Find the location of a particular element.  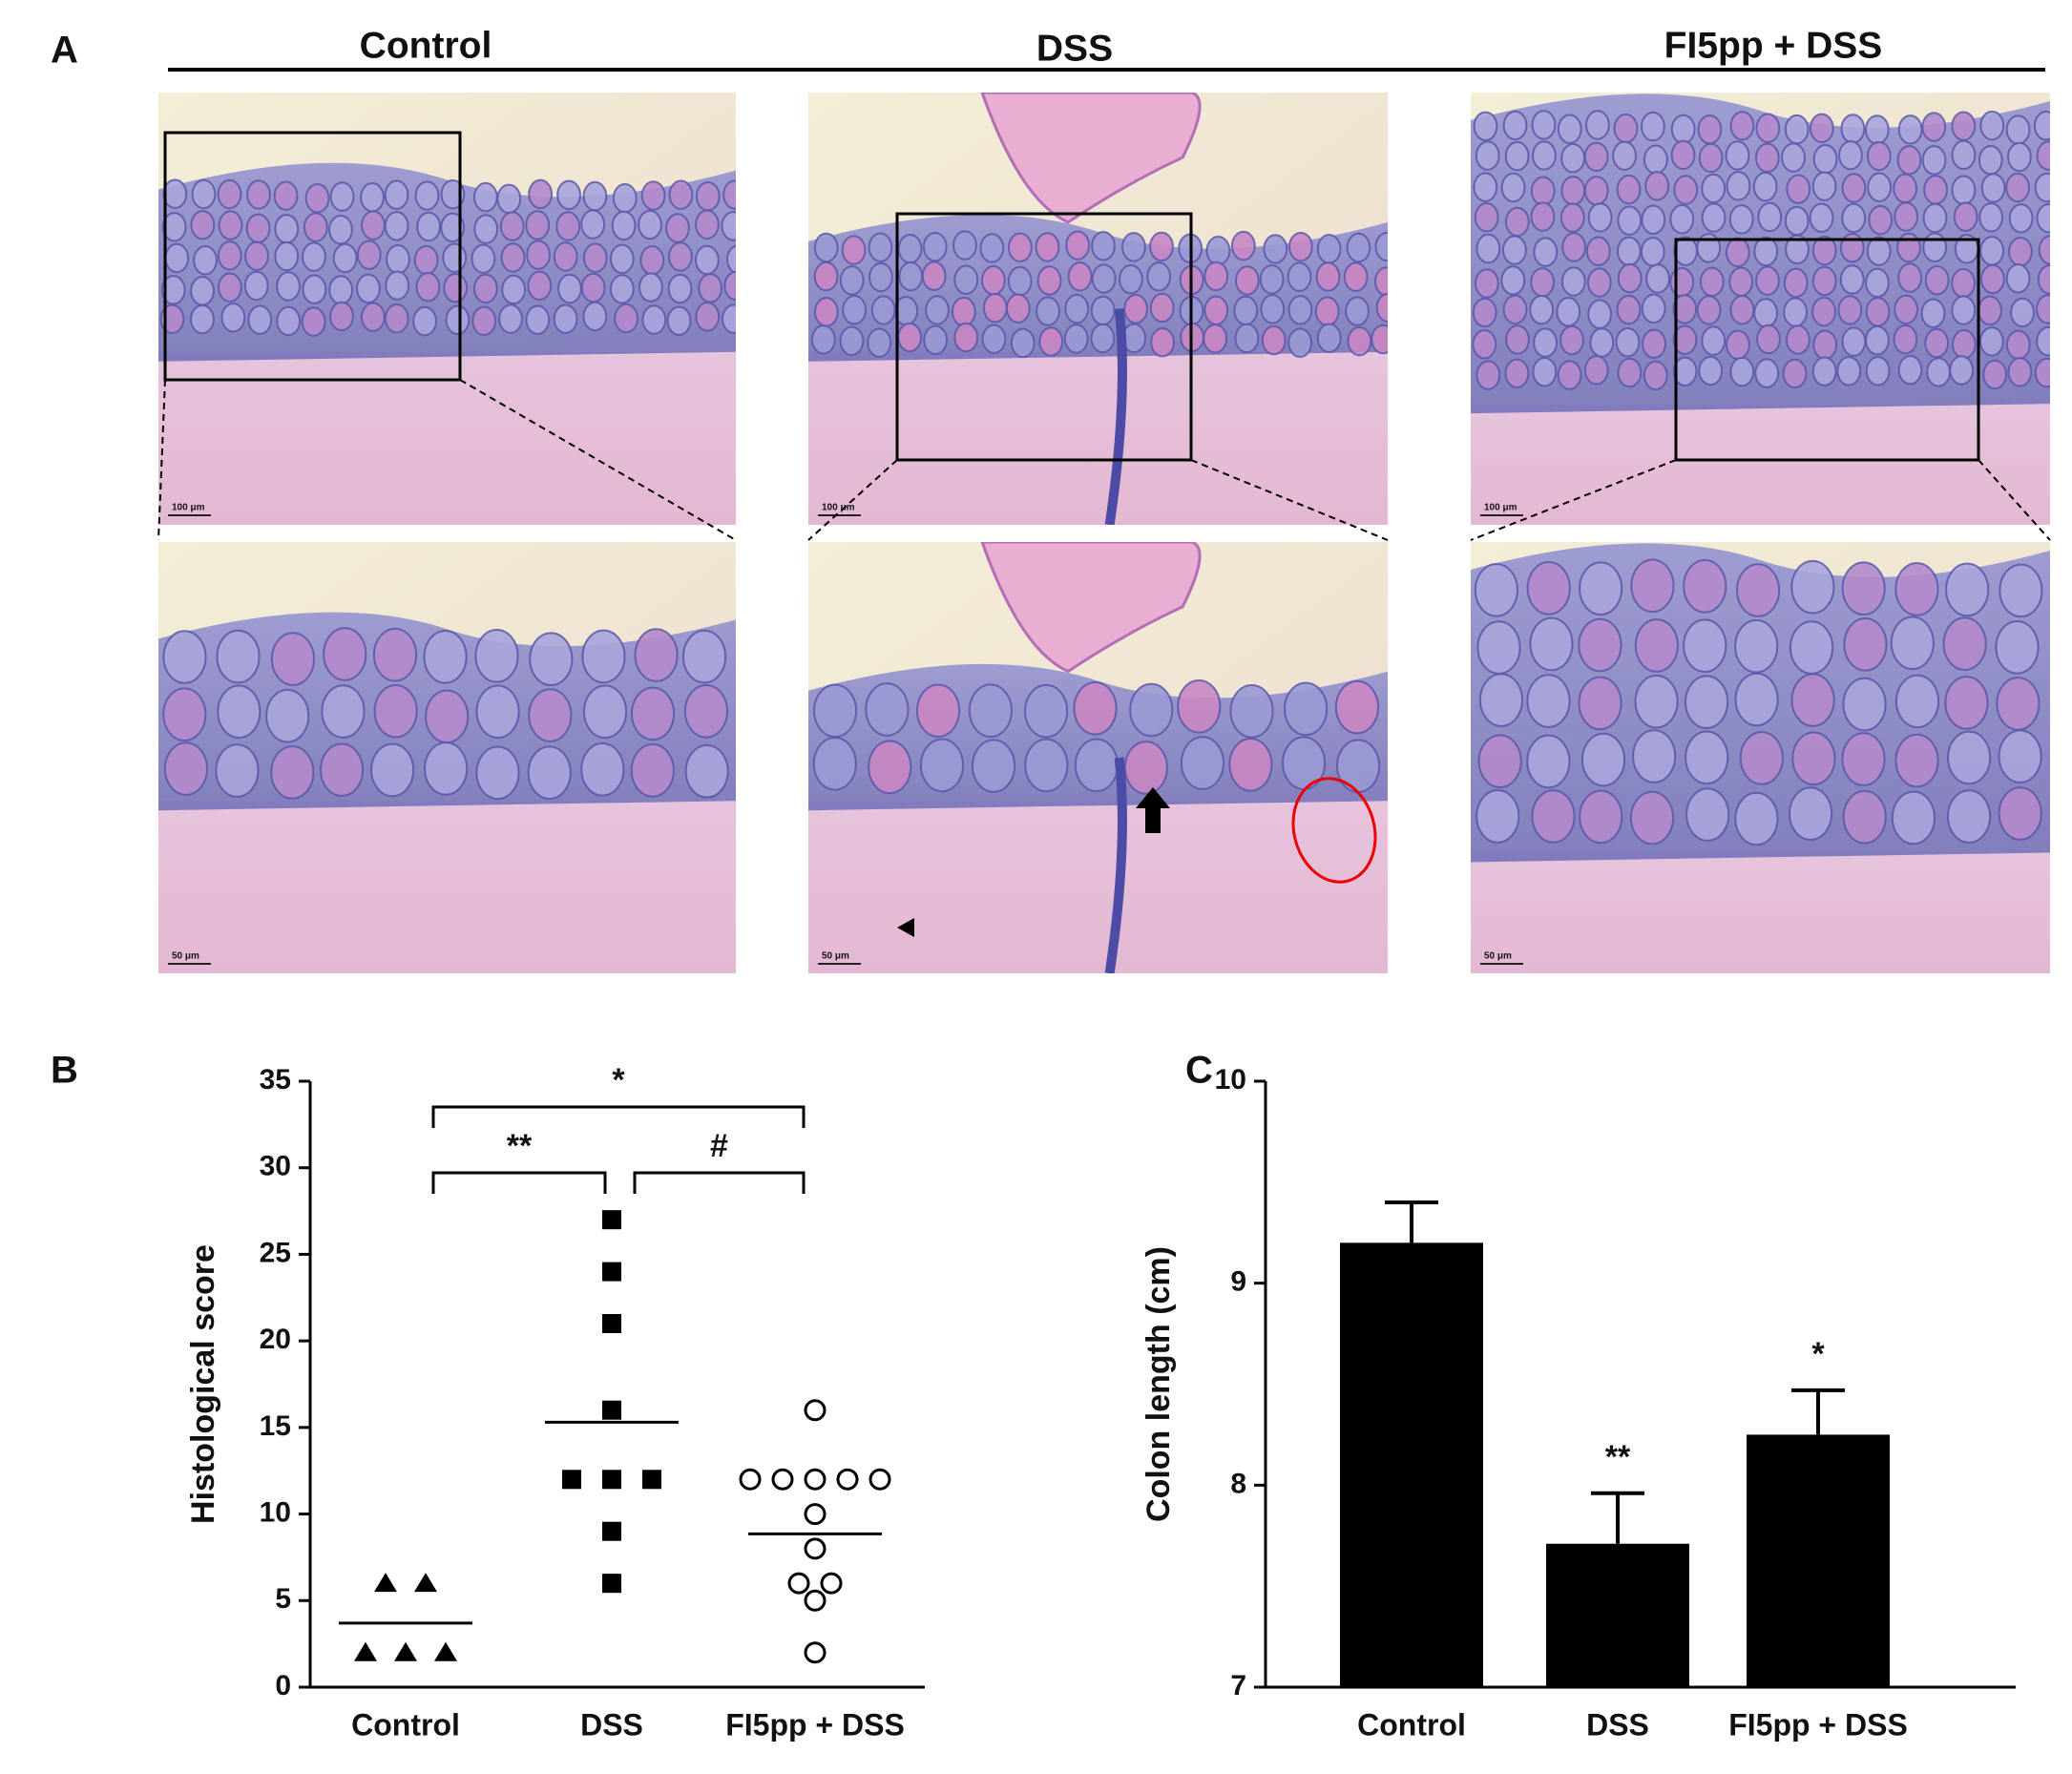

muscle-layer is located at coordinates (447, 438).